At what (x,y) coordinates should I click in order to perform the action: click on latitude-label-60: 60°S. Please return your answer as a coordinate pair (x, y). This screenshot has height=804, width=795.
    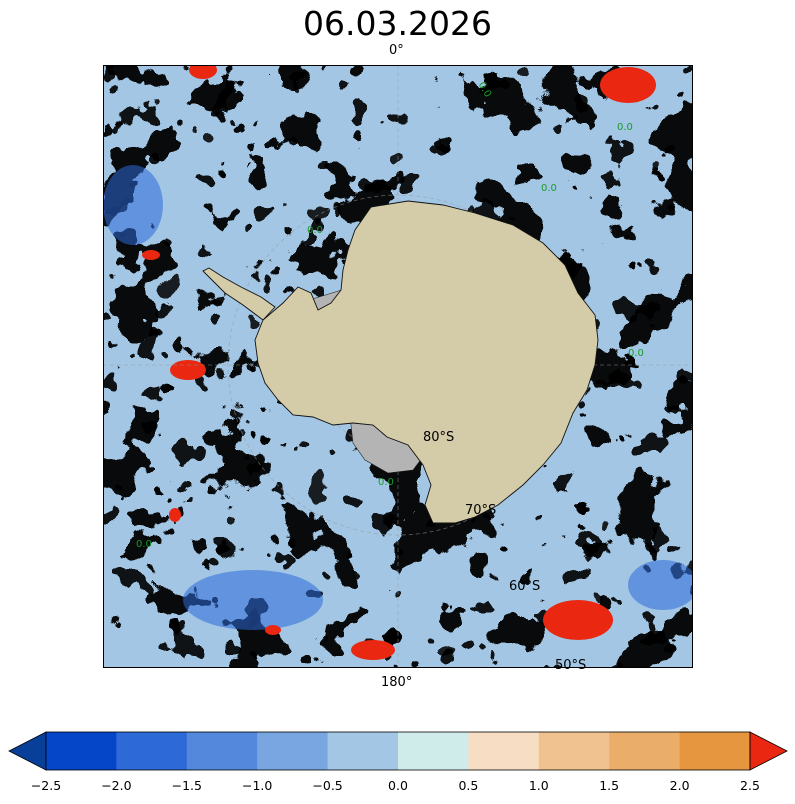
    Looking at the image, I should click on (525, 586).